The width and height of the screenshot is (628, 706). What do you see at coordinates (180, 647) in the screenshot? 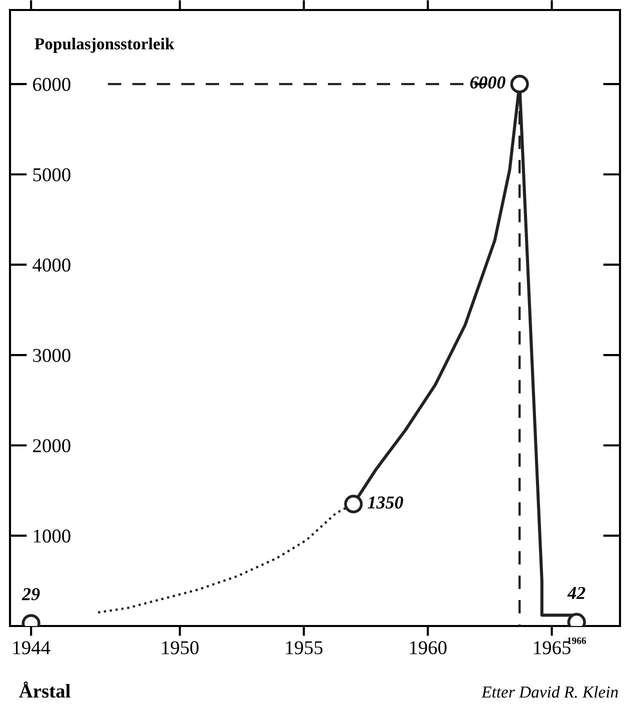
I see `x-tick-label: 1950` at bounding box center [180, 647].